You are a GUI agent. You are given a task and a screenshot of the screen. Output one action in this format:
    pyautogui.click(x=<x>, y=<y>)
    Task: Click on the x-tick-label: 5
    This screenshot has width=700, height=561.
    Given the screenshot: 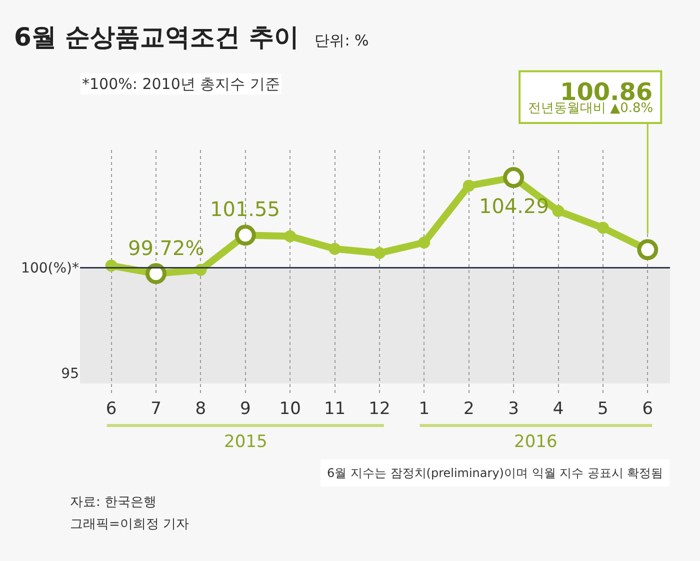 What is the action you would take?
    pyautogui.click(x=603, y=409)
    